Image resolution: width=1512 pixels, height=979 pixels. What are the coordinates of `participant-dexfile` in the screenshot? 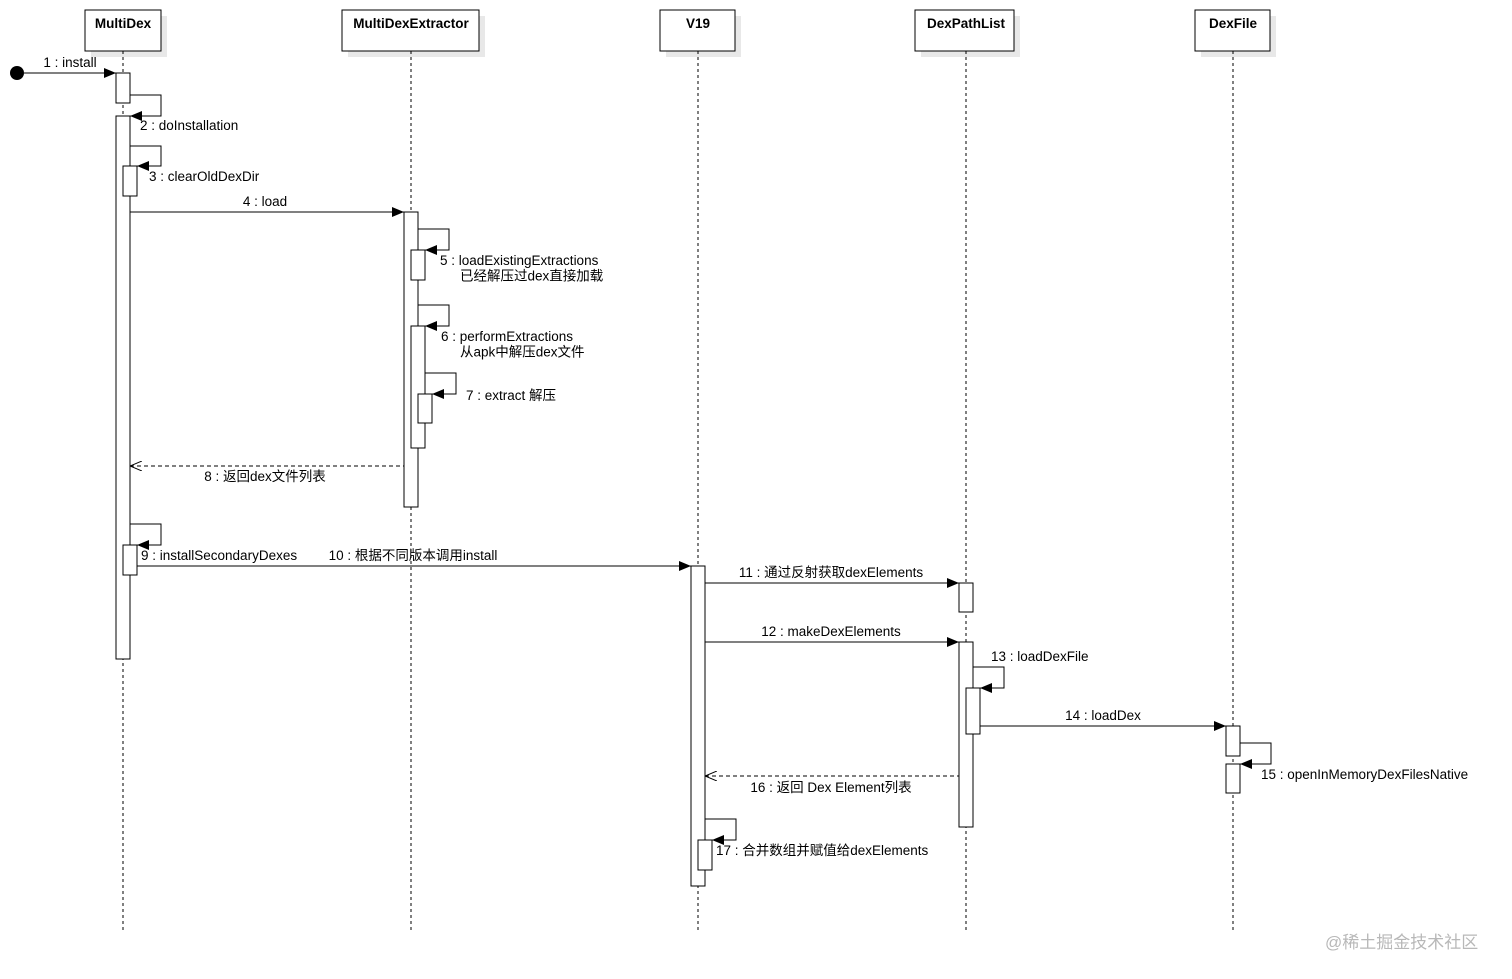 It's located at (1232, 30).